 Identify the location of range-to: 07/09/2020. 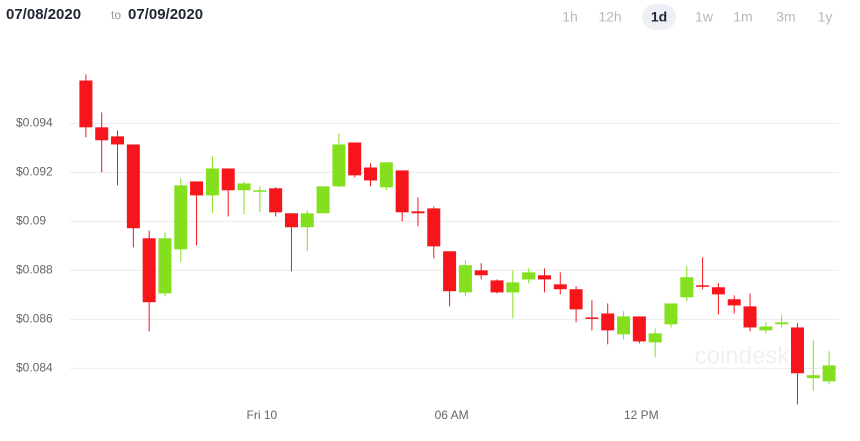
(165, 14).